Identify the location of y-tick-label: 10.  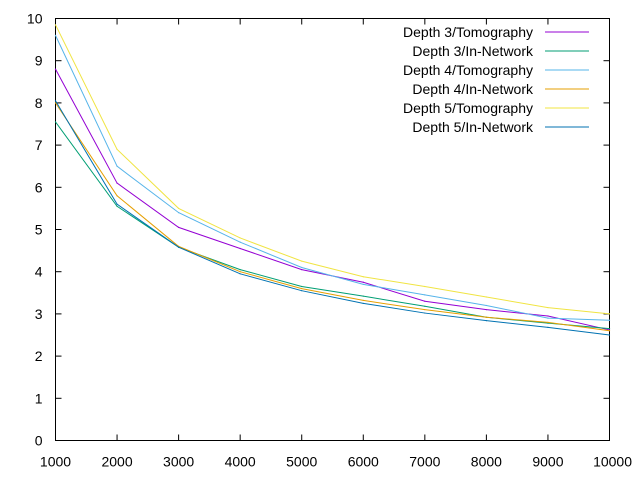
(35, 19).